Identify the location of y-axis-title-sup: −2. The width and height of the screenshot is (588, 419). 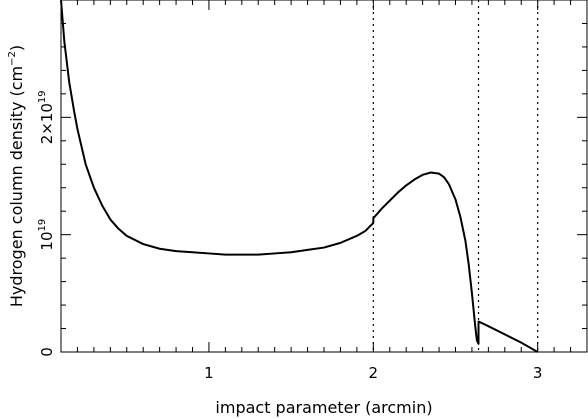
(12, 58).